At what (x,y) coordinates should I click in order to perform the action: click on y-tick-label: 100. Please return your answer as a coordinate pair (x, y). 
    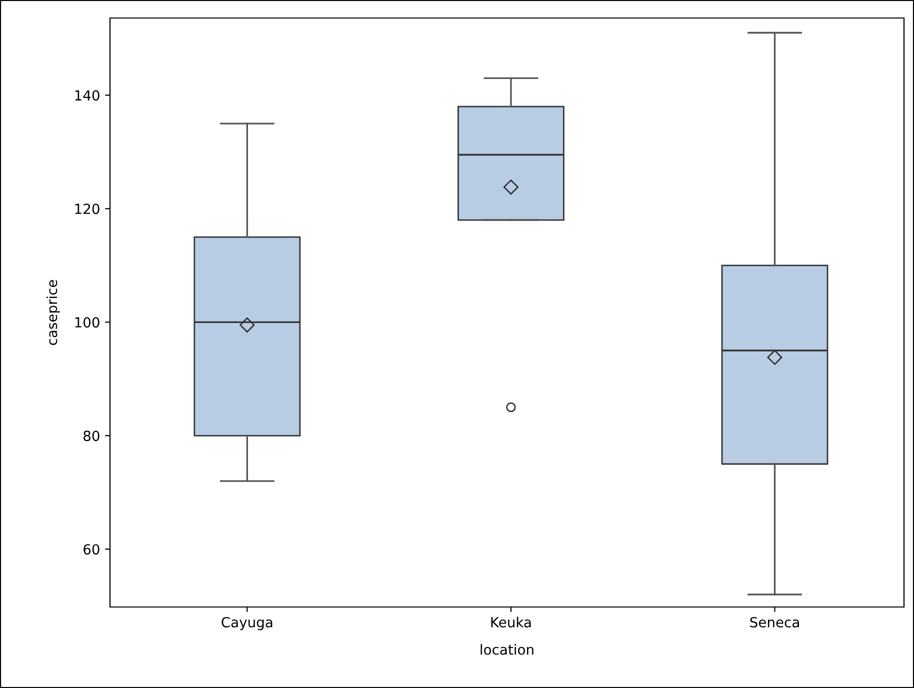
    Looking at the image, I should click on (87, 322).